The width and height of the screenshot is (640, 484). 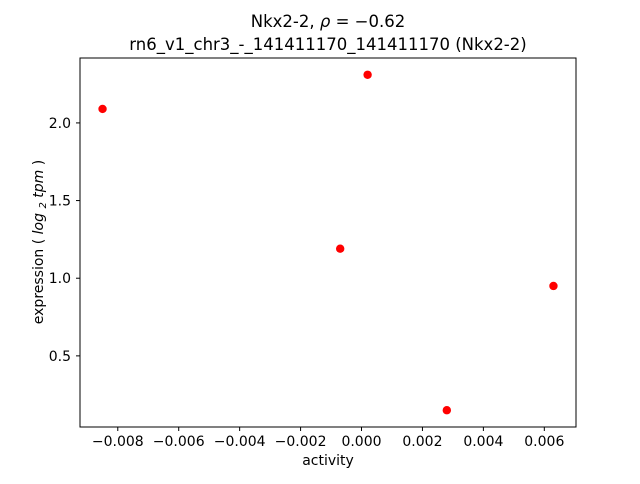 What do you see at coordinates (361, 442) in the screenshot?
I see `x-tick-label: 0.000` at bounding box center [361, 442].